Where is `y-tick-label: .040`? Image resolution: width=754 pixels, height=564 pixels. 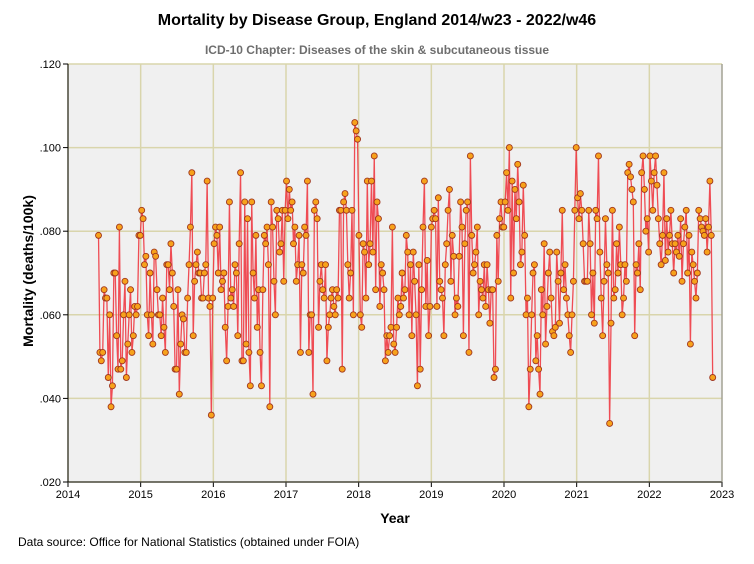
y-tick-label: .040 is located at coordinates (50, 399).